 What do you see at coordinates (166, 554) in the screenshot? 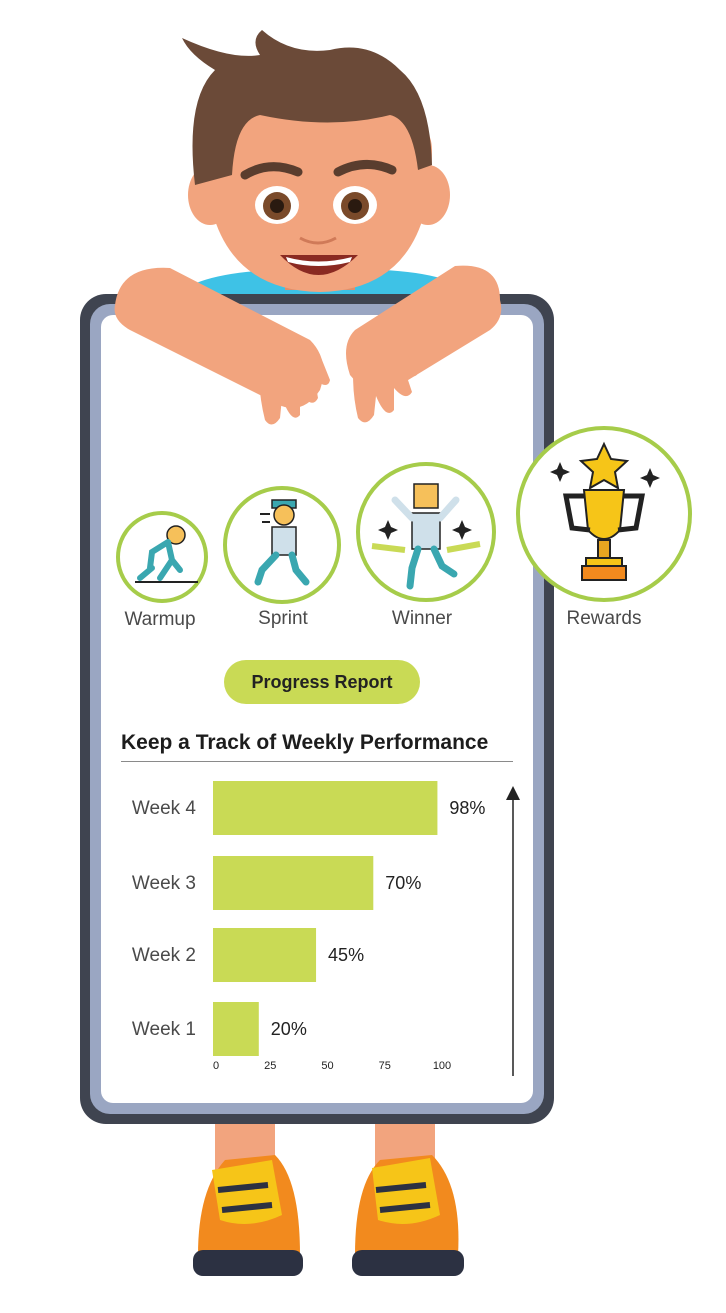
I see `kneeling-runner-icon` at bounding box center [166, 554].